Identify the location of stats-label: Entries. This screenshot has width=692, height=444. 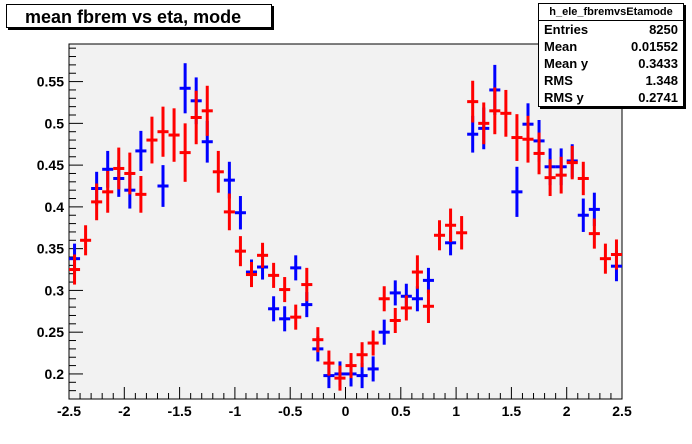
(566, 29).